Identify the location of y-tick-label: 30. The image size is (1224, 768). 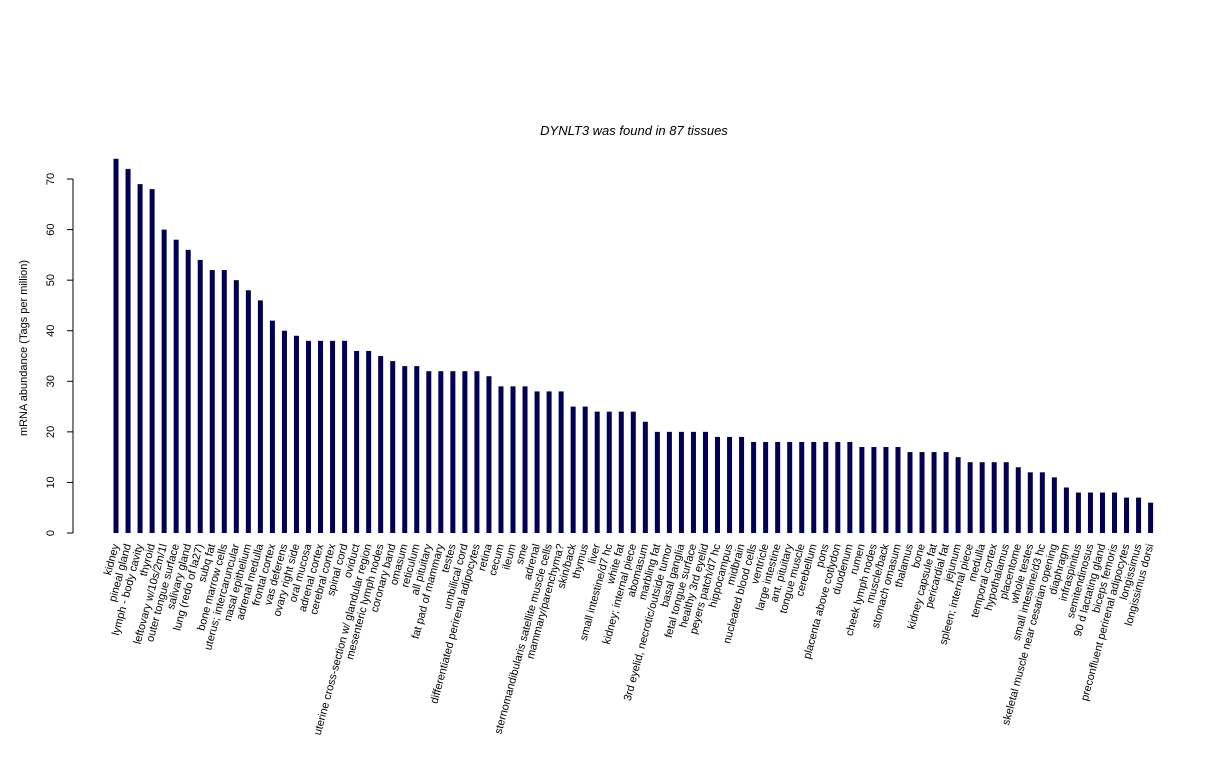
(51, 381).